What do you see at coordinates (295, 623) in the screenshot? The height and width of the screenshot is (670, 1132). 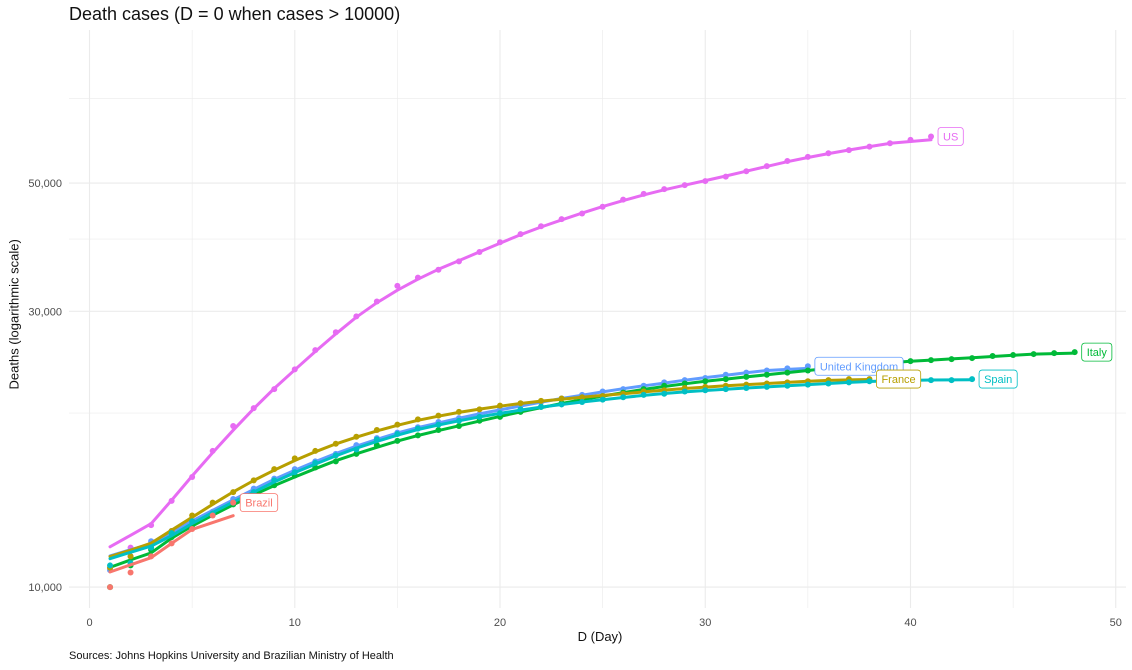 I see `x-tick-label: 10` at bounding box center [295, 623].